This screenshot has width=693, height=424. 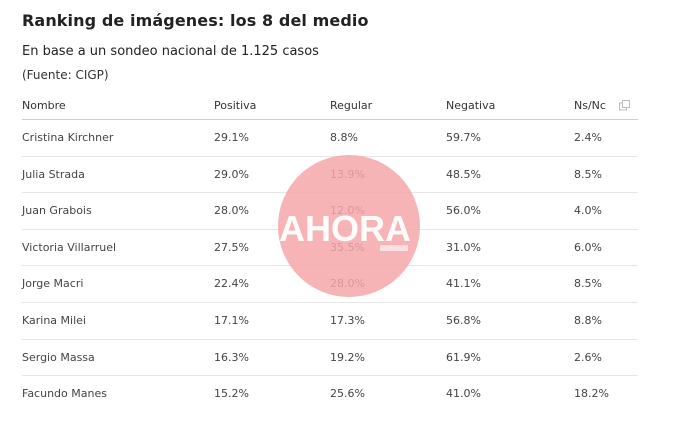 What do you see at coordinates (231, 211) in the screenshot?
I see `cell-positiva: 28.0%` at bounding box center [231, 211].